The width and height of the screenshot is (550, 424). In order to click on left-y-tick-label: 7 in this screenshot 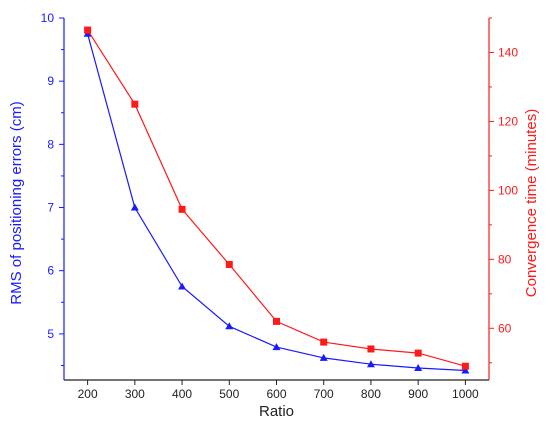, I will do `click(50, 208)`.